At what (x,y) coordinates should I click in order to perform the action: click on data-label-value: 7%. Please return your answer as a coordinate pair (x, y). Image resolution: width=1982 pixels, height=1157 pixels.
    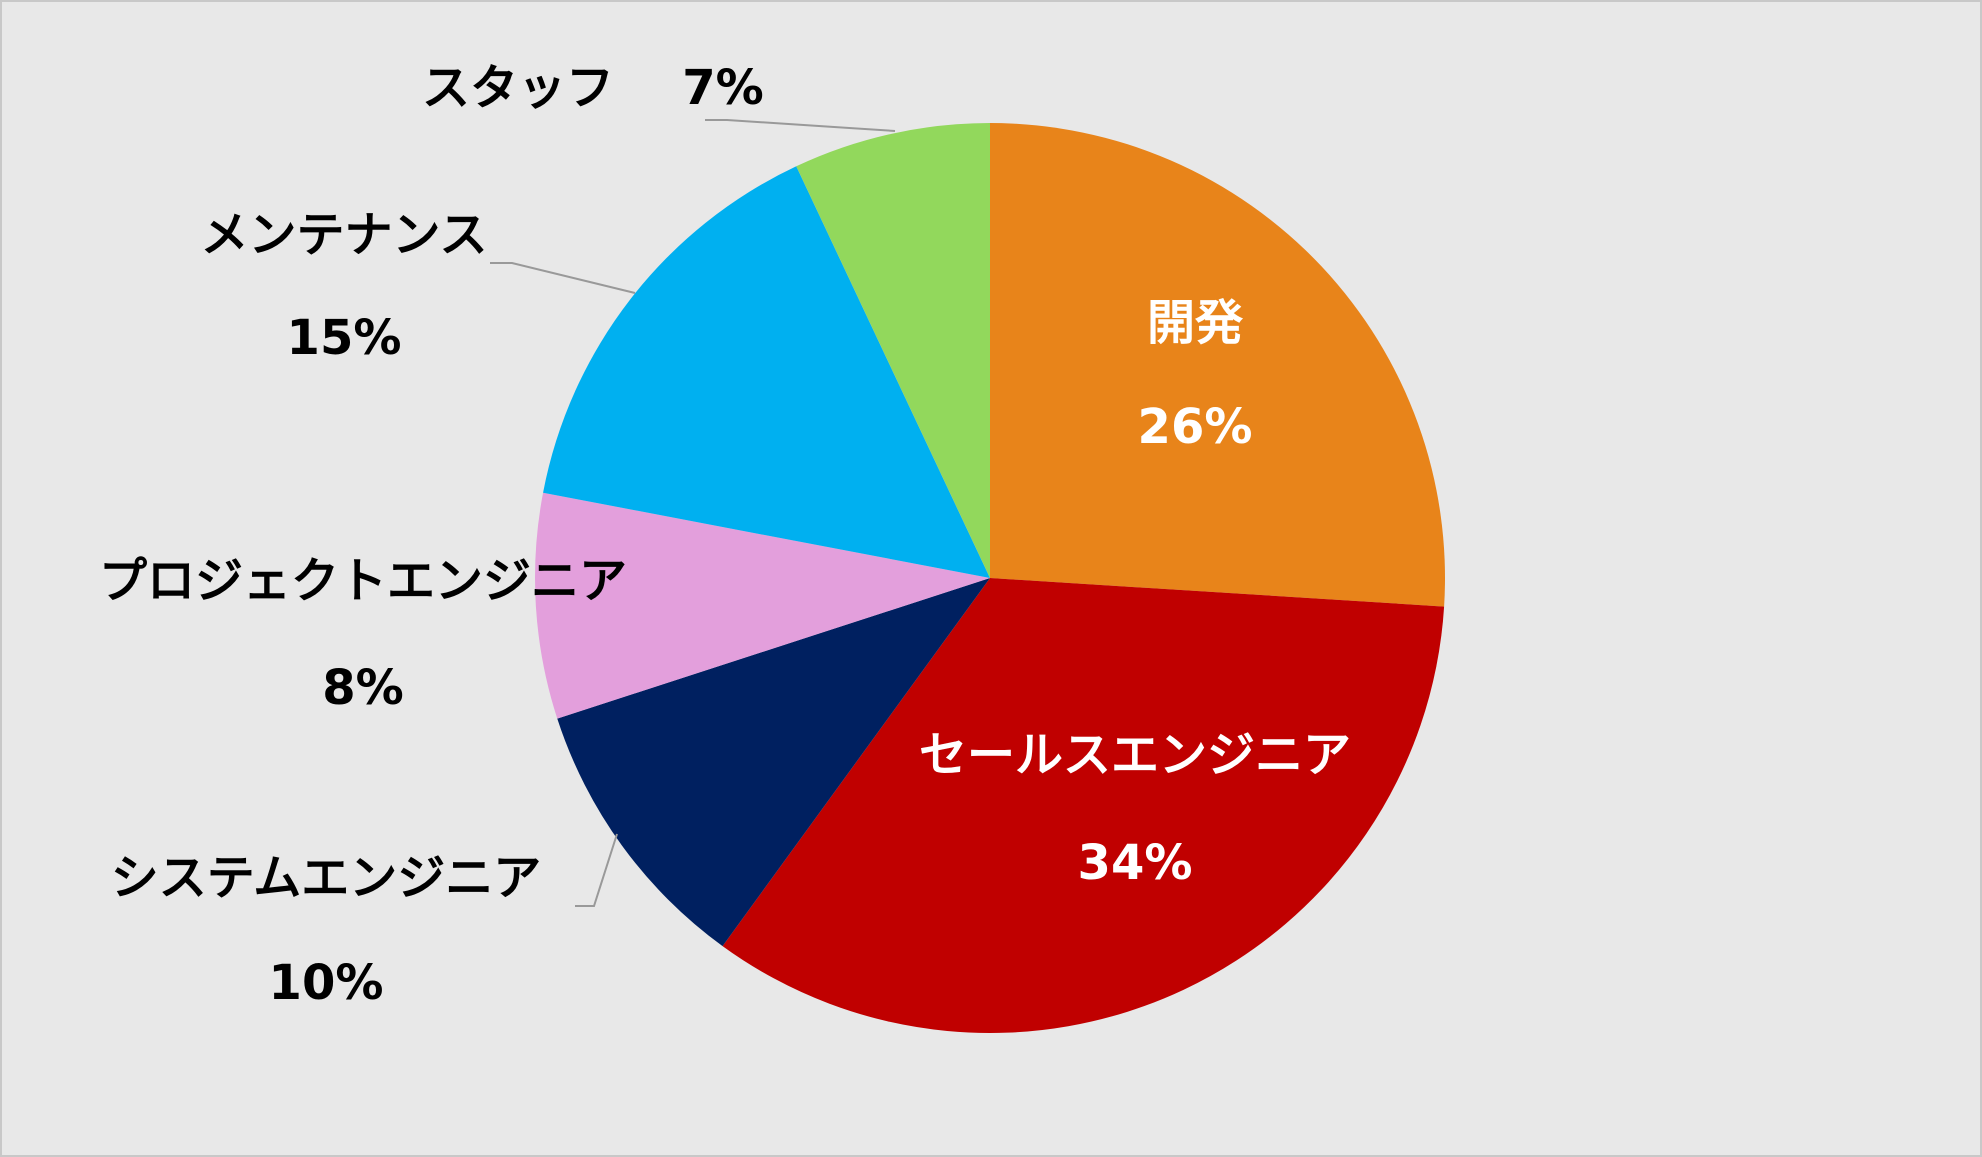
    Looking at the image, I should click on (723, 88).